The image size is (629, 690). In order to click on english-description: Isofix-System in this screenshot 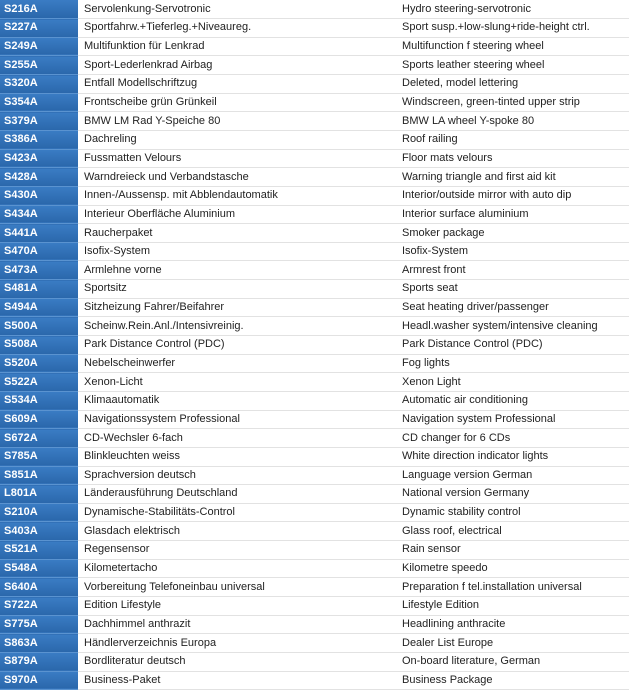, I will do `click(512, 252)`.